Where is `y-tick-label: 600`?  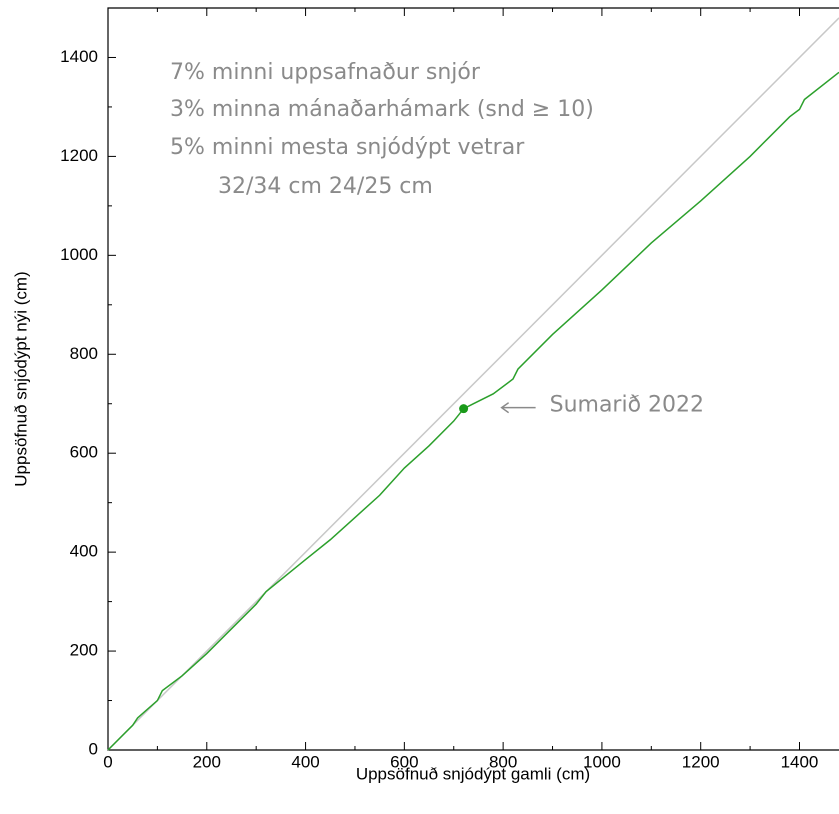 y-tick-label: 600 is located at coordinates (84, 452).